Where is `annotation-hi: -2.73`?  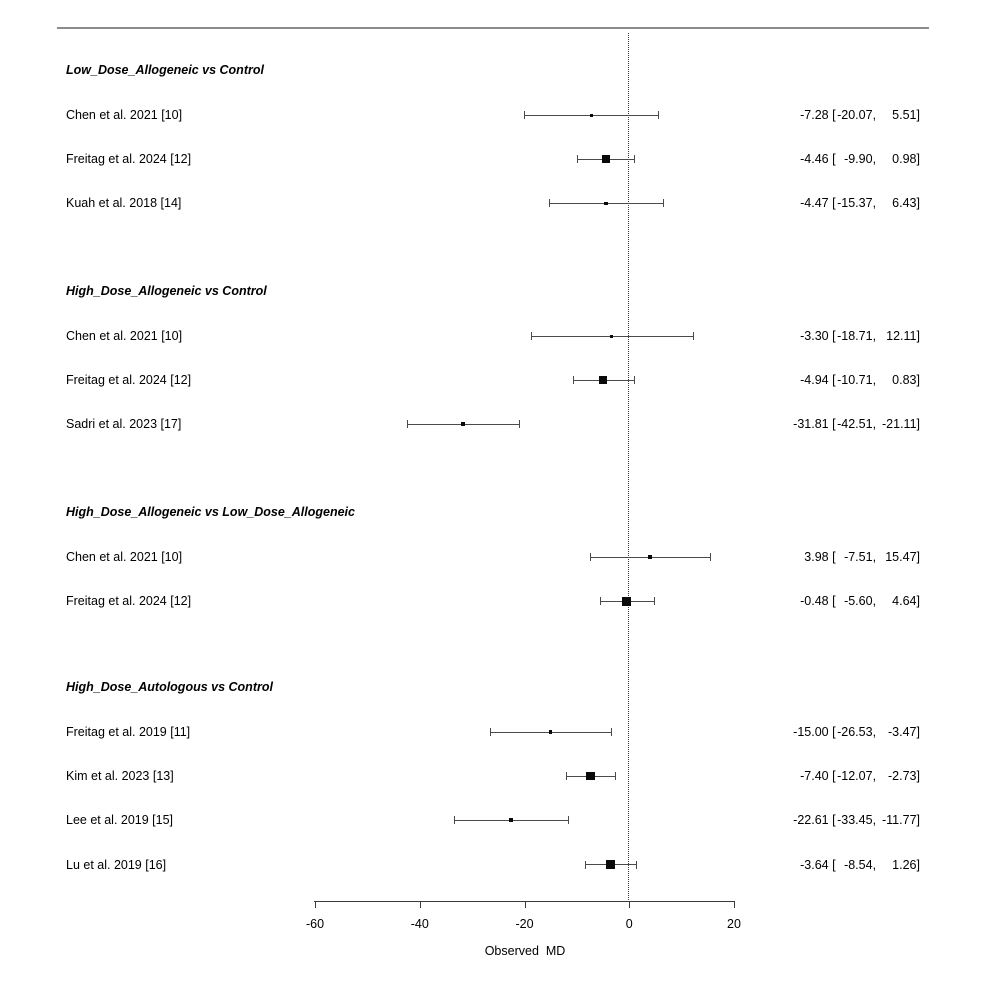 annotation-hi: -2.73 is located at coordinates (902, 776).